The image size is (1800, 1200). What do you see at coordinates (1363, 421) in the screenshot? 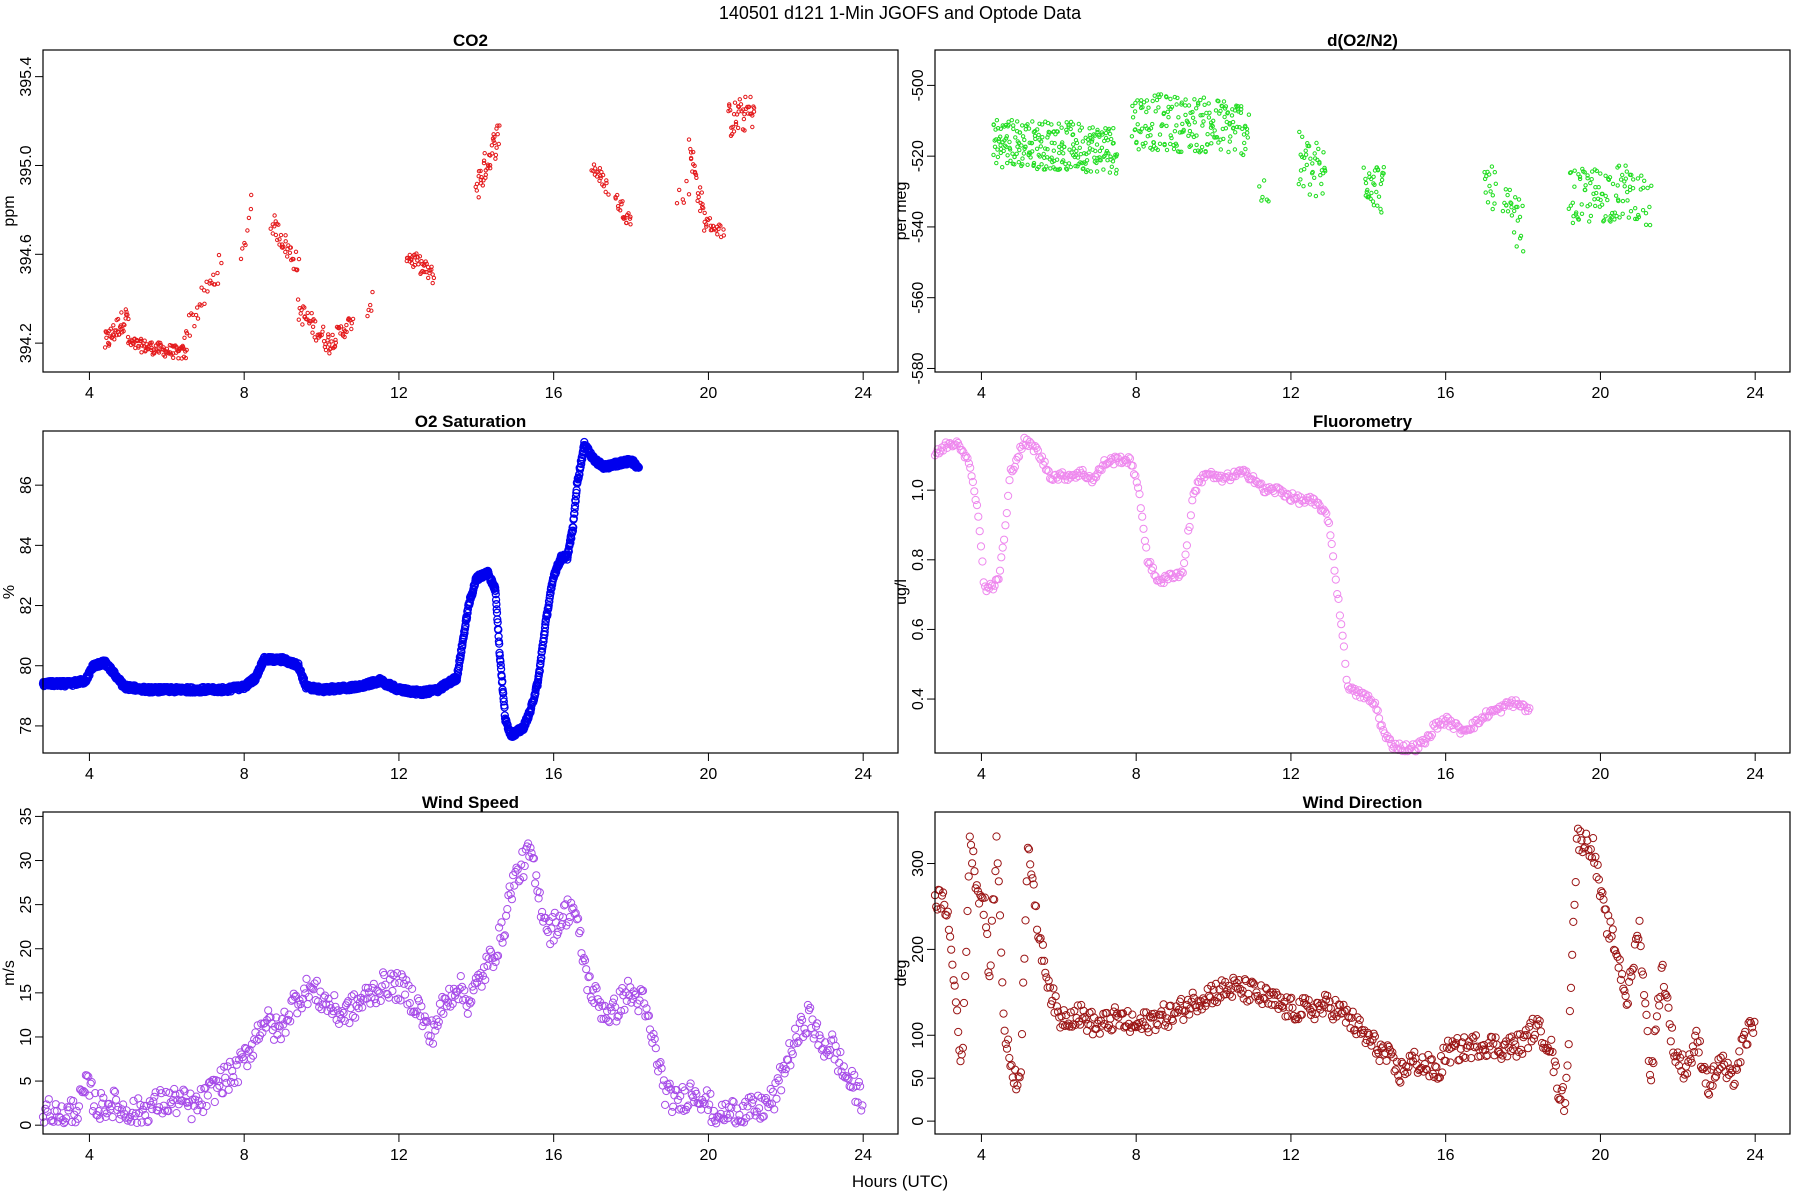
I see `fluor-title: Fluorometry` at bounding box center [1363, 421].